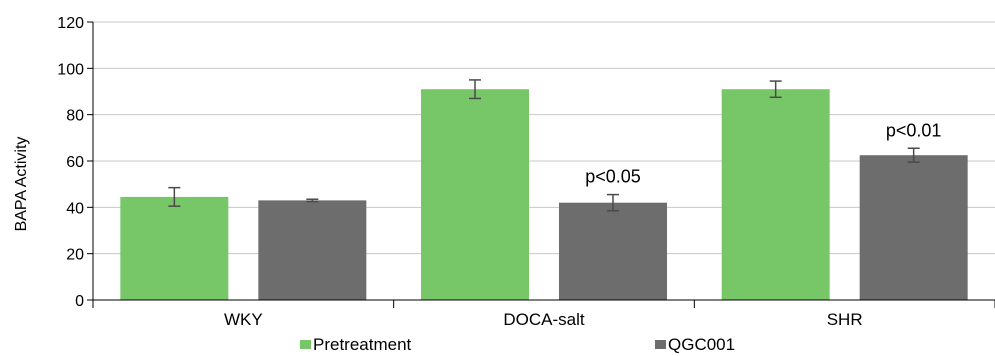 The width and height of the screenshot is (995, 356). I want to click on y-axis-title: BAPA Activity, so click(21, 184).